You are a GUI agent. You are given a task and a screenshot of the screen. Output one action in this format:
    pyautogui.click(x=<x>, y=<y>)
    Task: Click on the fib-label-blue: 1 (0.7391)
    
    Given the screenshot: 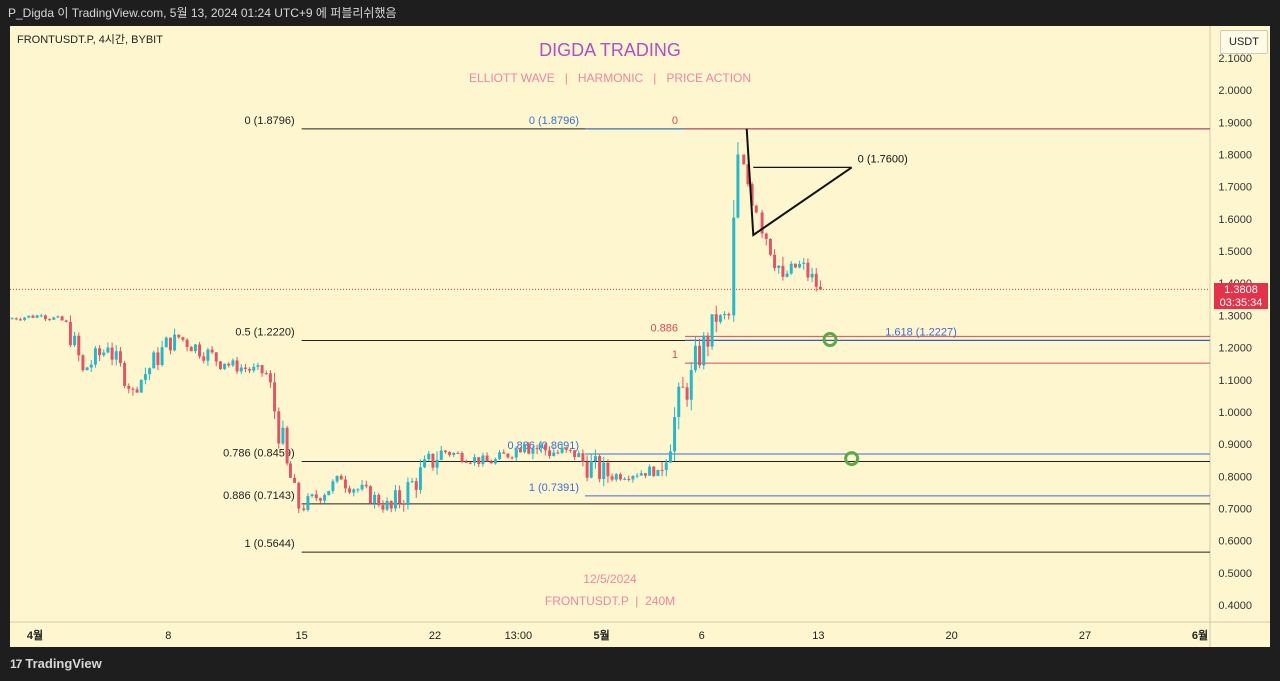 What is the action you would take?
    pyautogui.click(x=554, y=488)
    